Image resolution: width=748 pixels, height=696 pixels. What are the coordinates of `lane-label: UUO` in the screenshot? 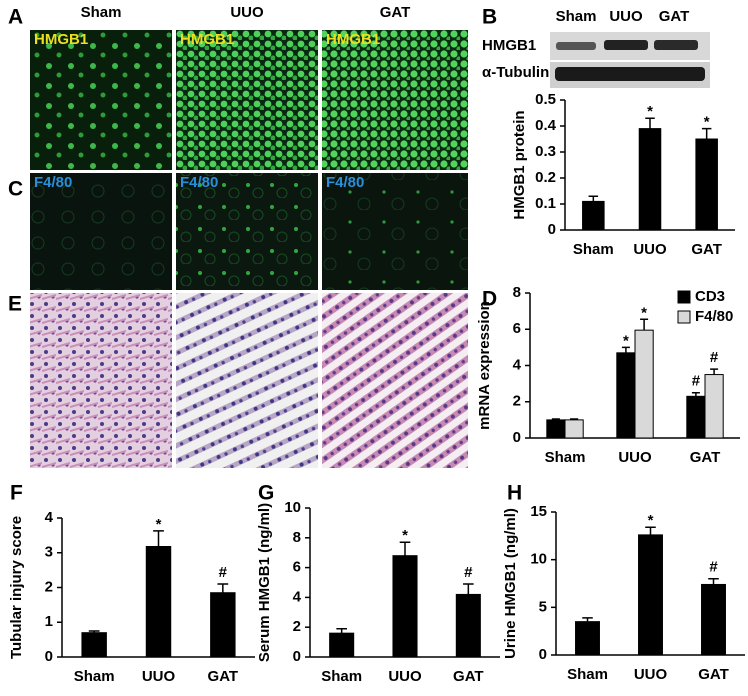 It's located at (626, 16).